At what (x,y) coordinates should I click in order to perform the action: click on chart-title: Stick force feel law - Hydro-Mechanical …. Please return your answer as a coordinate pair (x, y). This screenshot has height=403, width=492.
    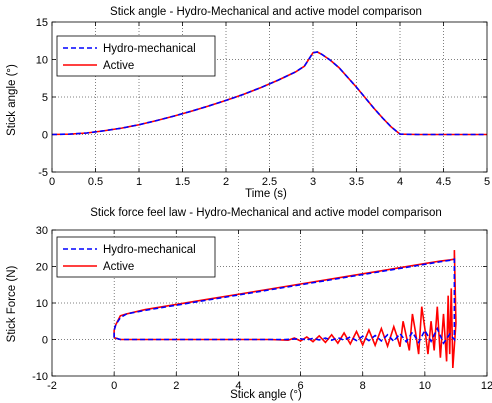
    Looking at the image, I should click on (266, 213).